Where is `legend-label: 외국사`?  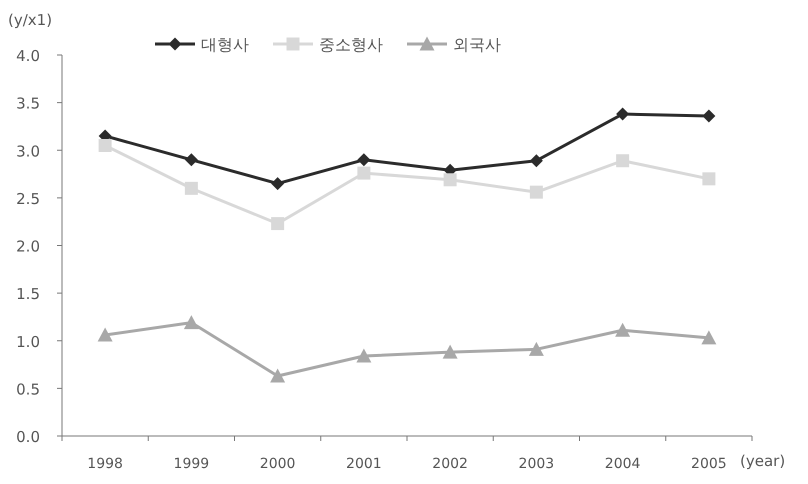
legend-label: 외국사 is located at coordinates (477, 44).